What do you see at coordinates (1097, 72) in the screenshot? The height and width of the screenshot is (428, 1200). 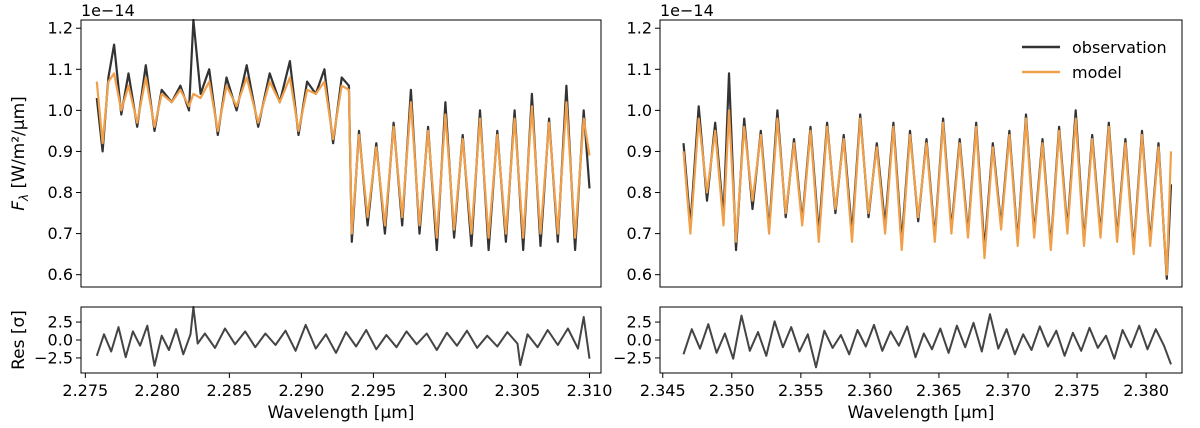 I see `legend-model-label: model` at bounding box center [1097, 72].